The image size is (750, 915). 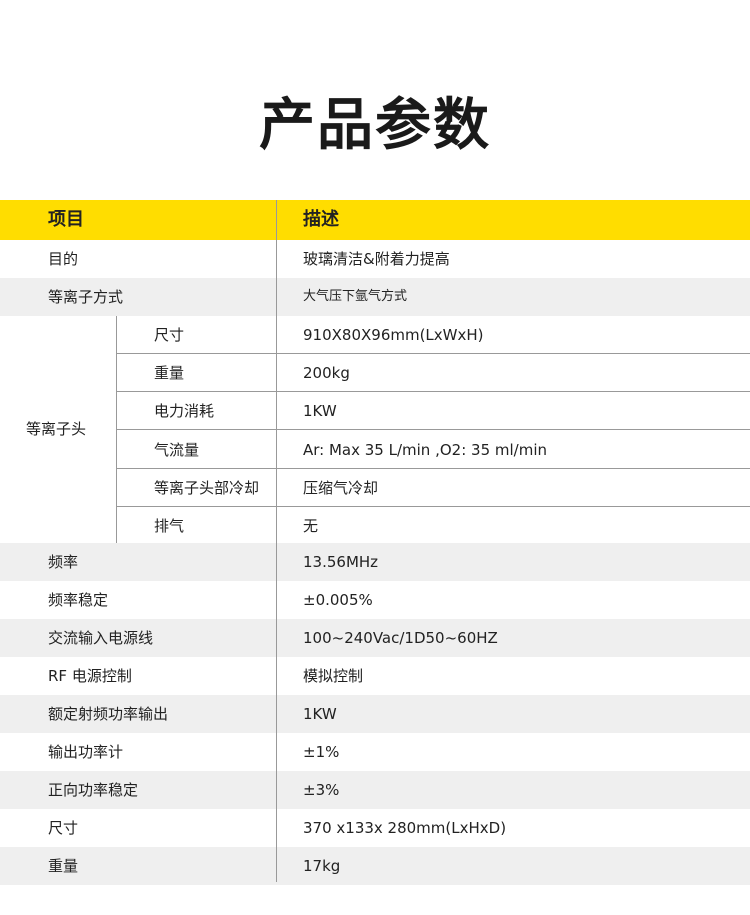 What do you see at coordinates (101, 638) in the screenshot?
I see `row-label: 交流输入电源线` at bounding box center [101, 638].